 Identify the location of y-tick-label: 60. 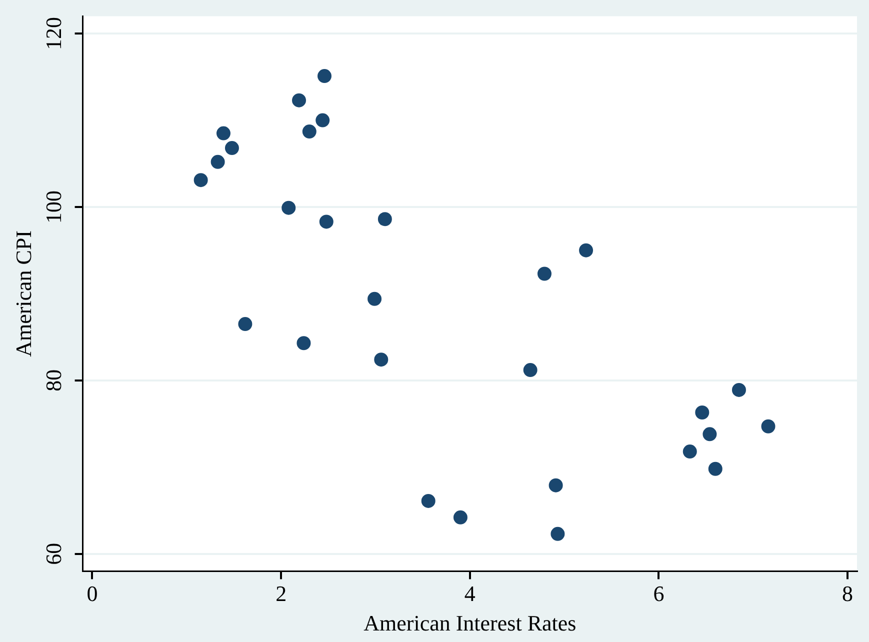
(53, 553).